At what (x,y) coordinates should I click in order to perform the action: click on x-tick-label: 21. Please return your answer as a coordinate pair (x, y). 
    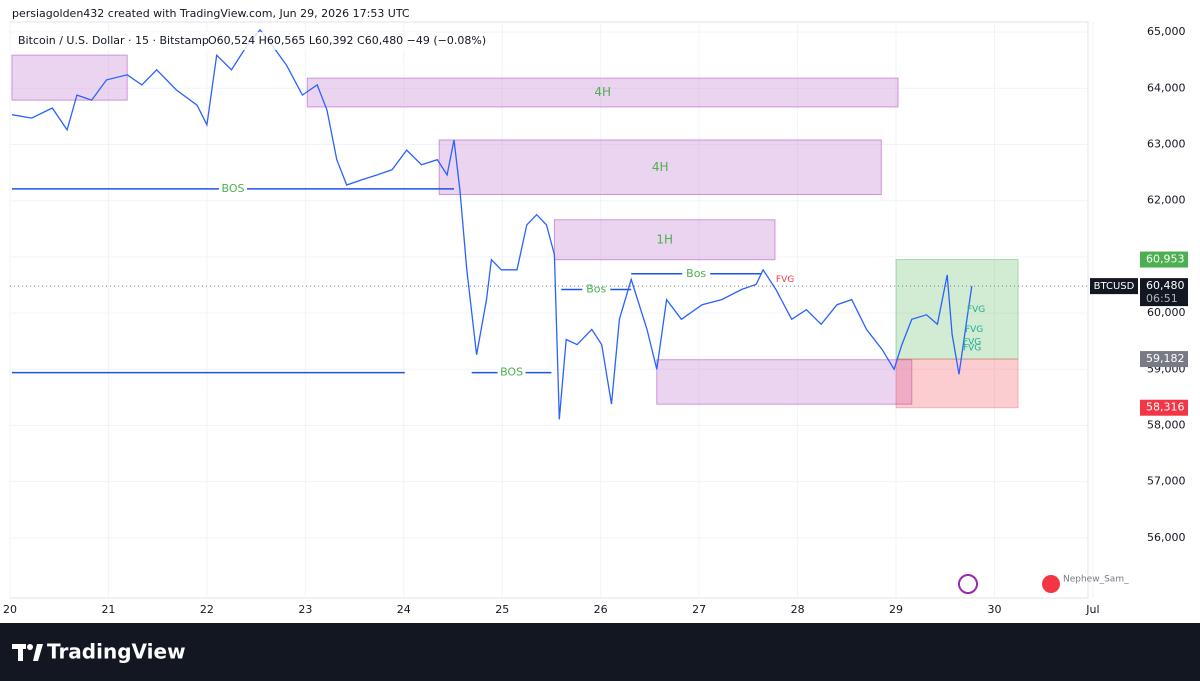
    Looking at the image, I should click on (108, 609).